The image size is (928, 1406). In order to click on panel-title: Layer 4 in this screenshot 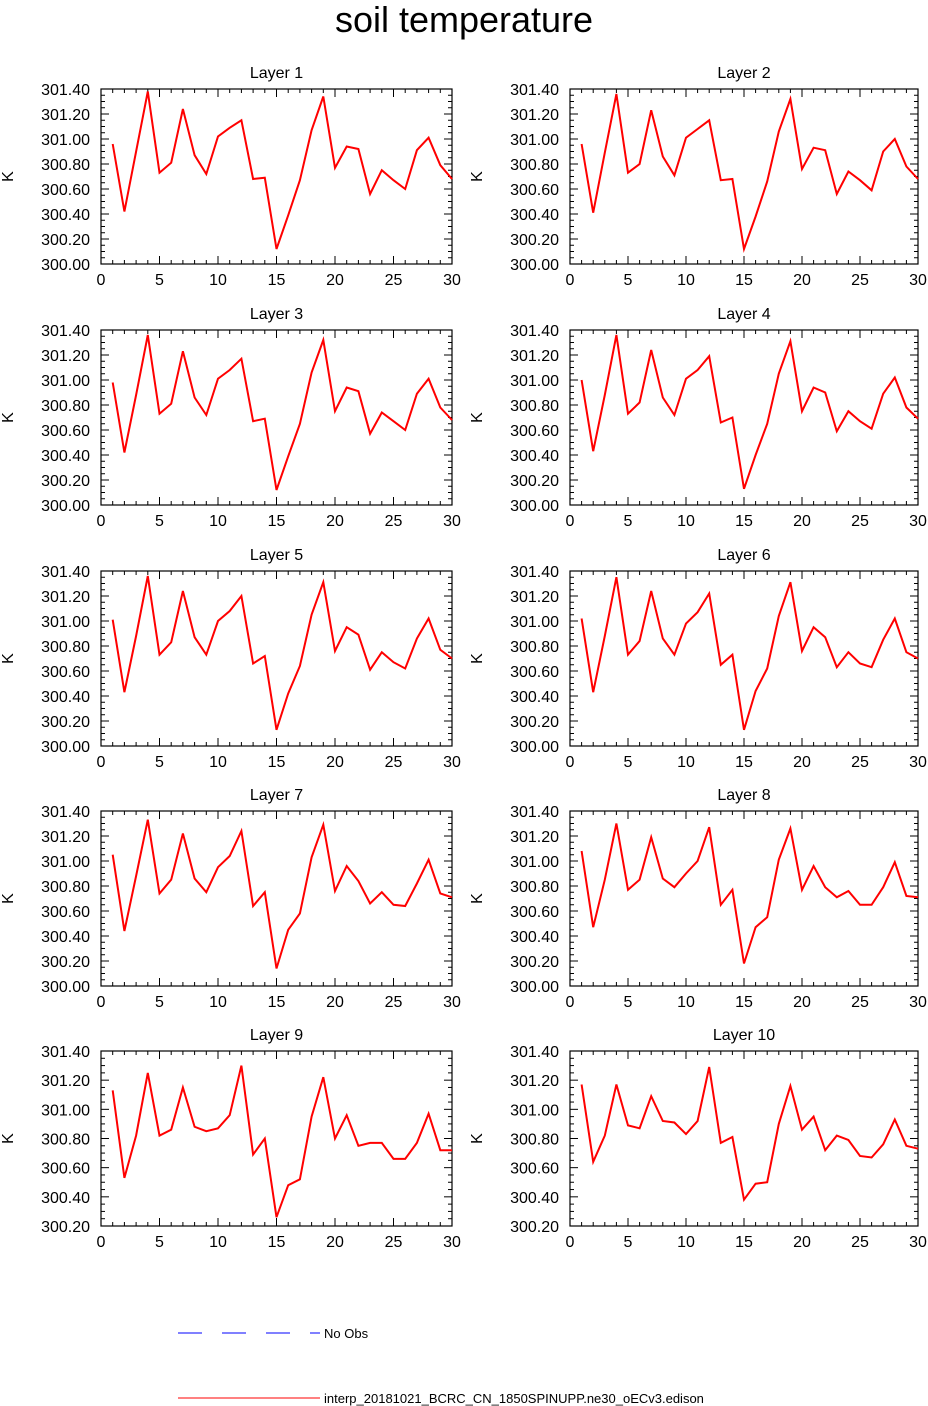, I will do `click(743, 314)`.